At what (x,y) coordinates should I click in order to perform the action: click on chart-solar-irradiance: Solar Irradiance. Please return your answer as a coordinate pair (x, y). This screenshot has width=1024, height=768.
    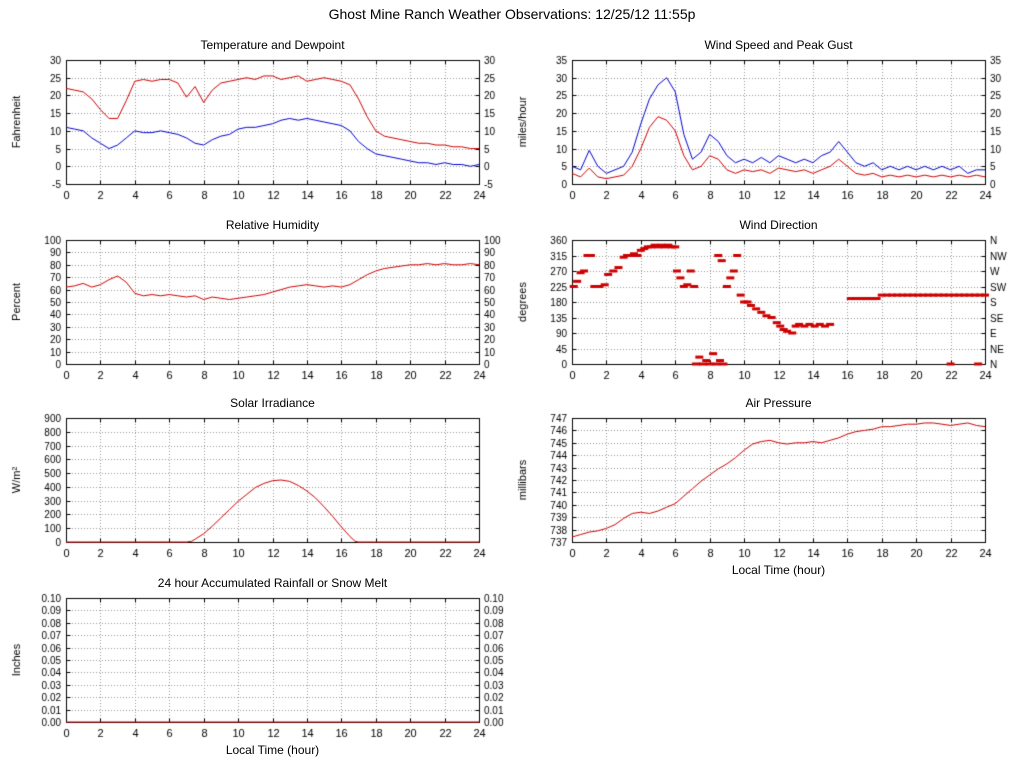
    Looking at the image, I should click on (260, 486).